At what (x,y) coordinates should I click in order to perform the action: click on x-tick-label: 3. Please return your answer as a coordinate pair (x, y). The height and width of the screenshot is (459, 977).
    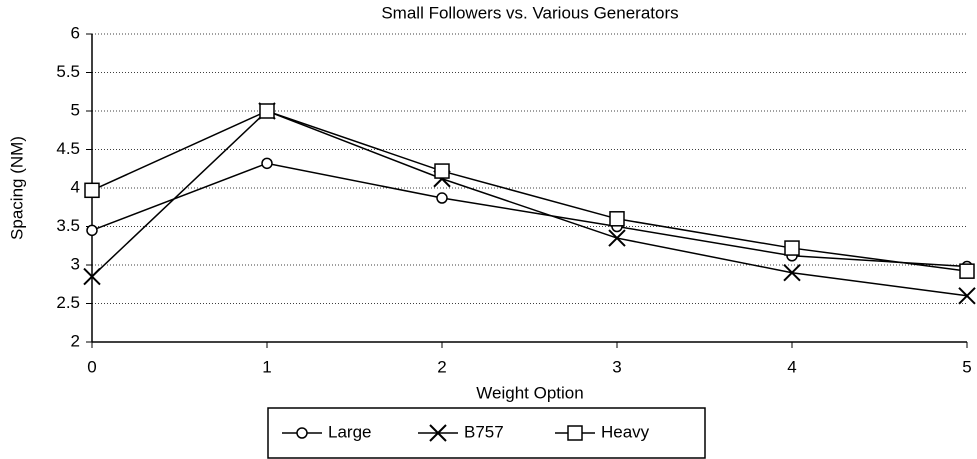
    Looking at the image, I should click on (616, 366).